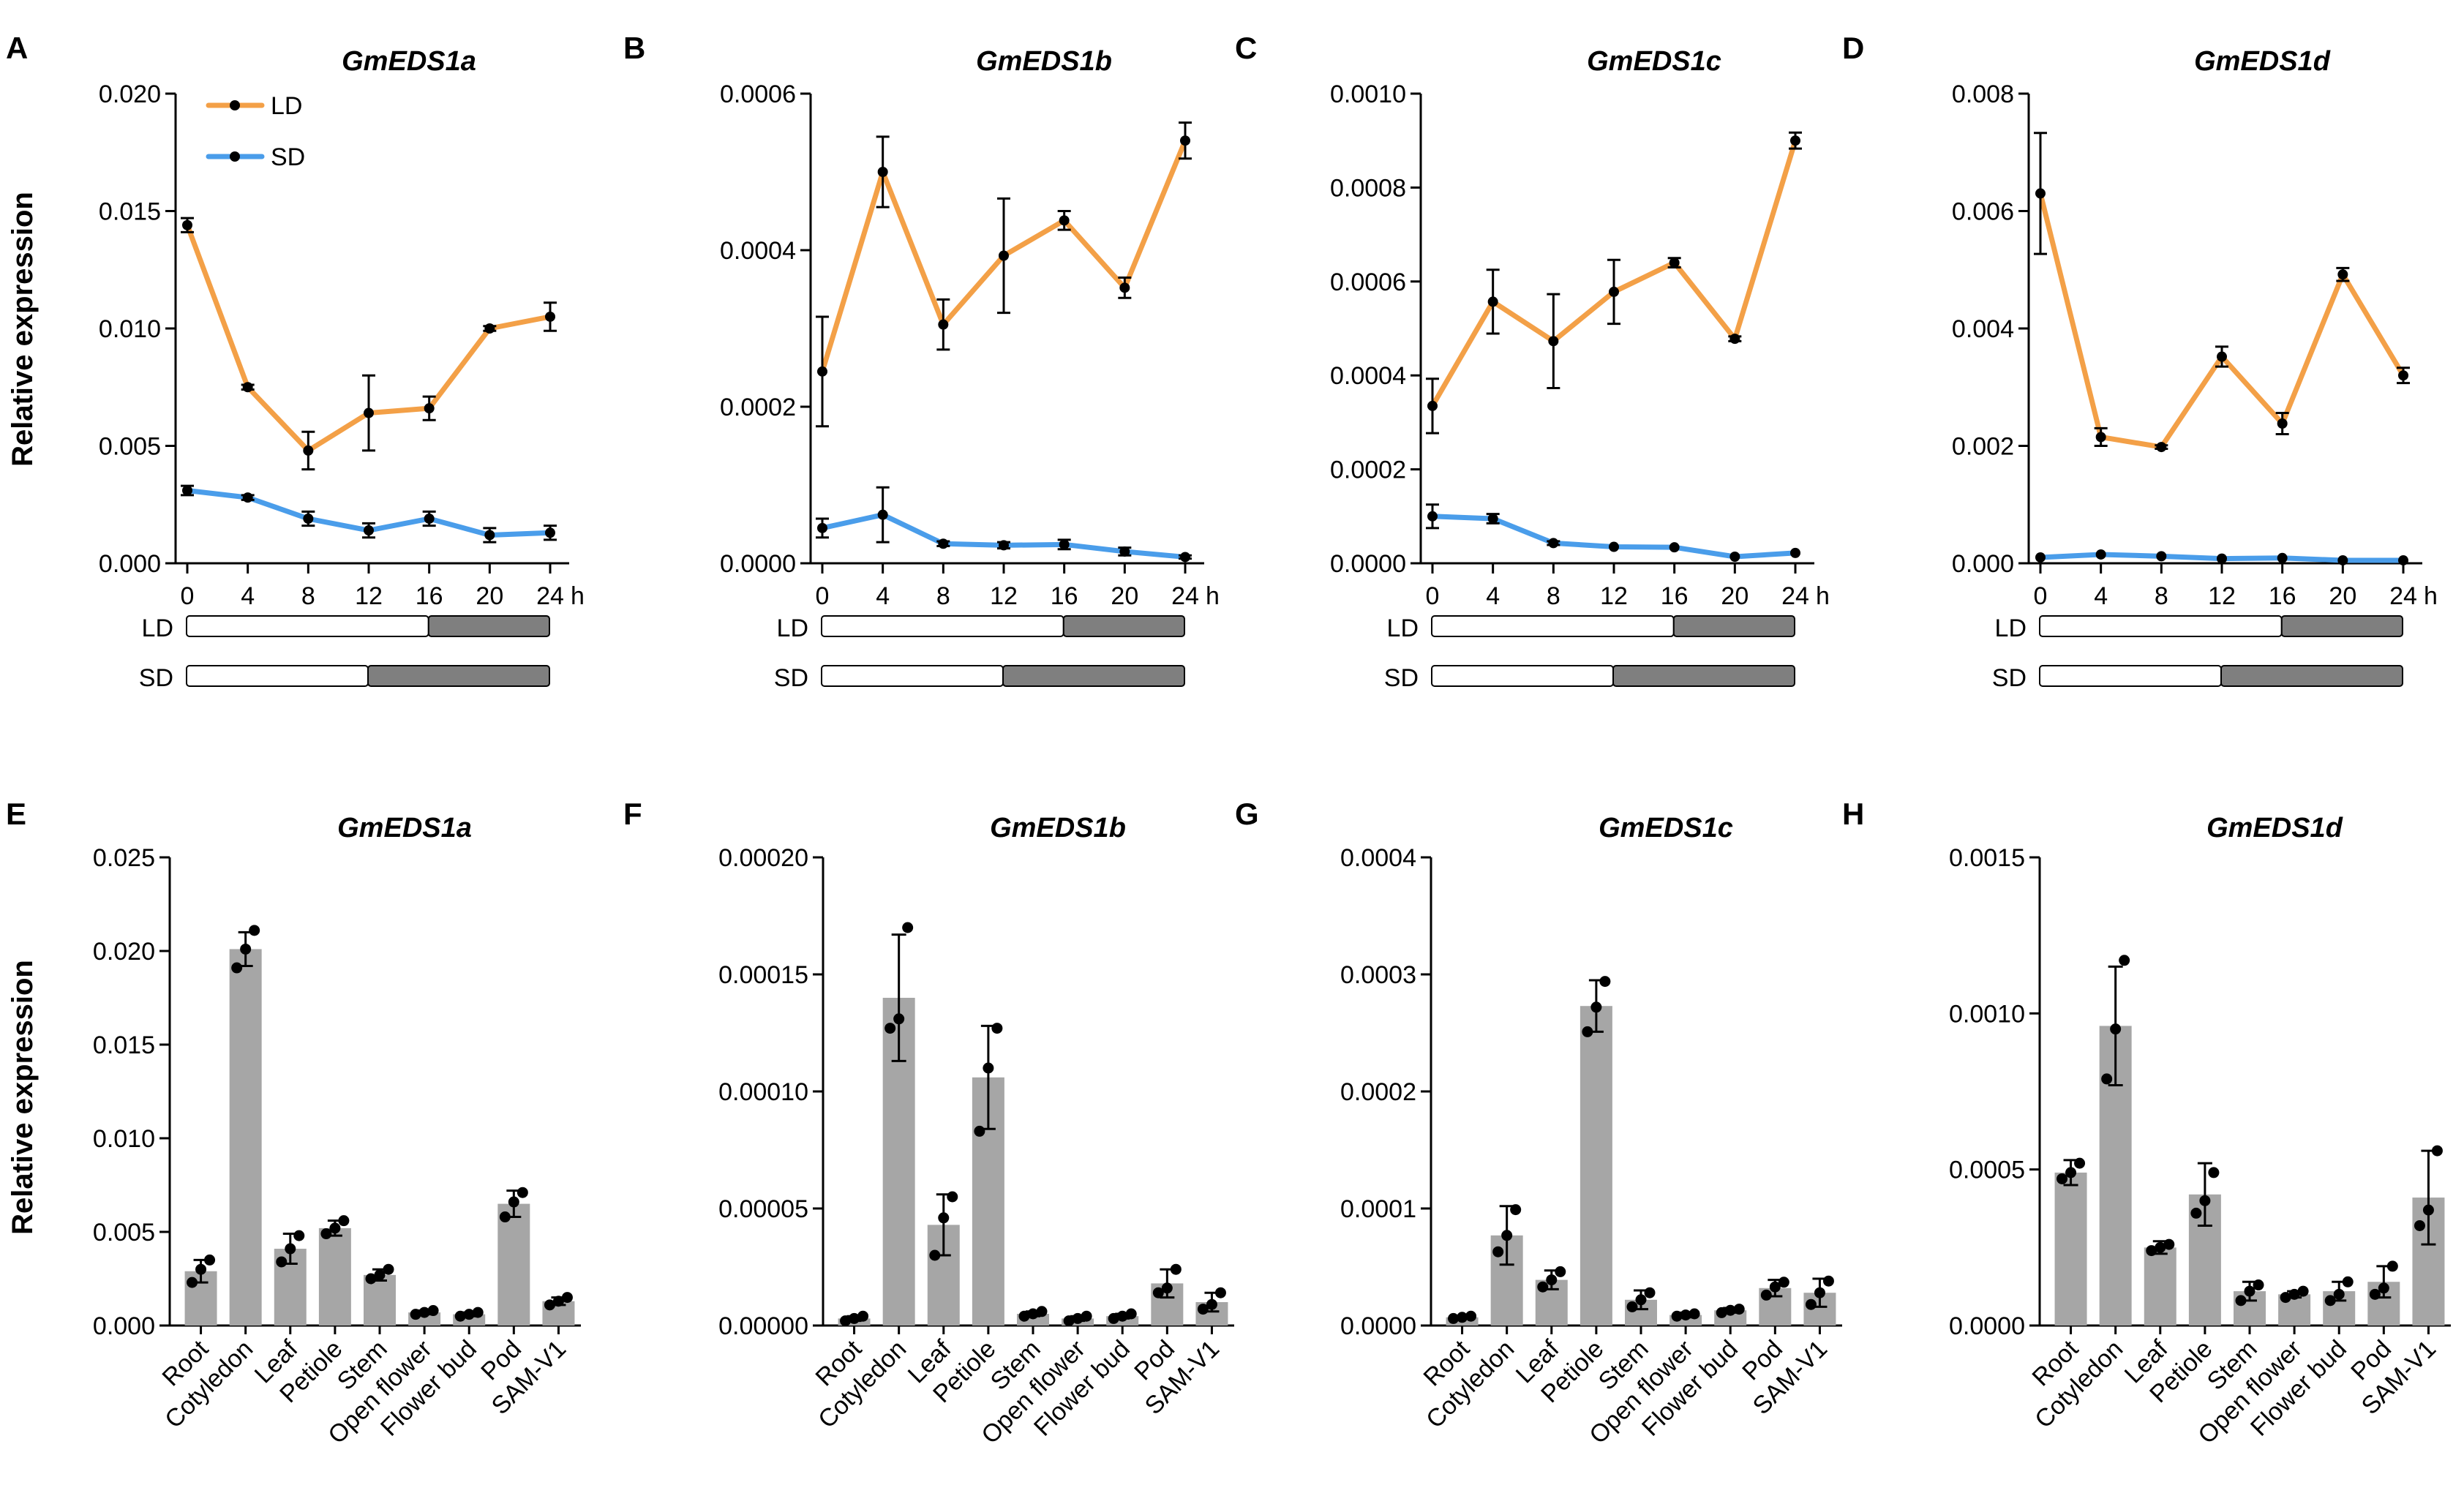 The height and width of the screenshot is (1485, 2464). Describe the element at coordinates (634, 48) in the screenshot. I see `panel-letter: B` at that location.